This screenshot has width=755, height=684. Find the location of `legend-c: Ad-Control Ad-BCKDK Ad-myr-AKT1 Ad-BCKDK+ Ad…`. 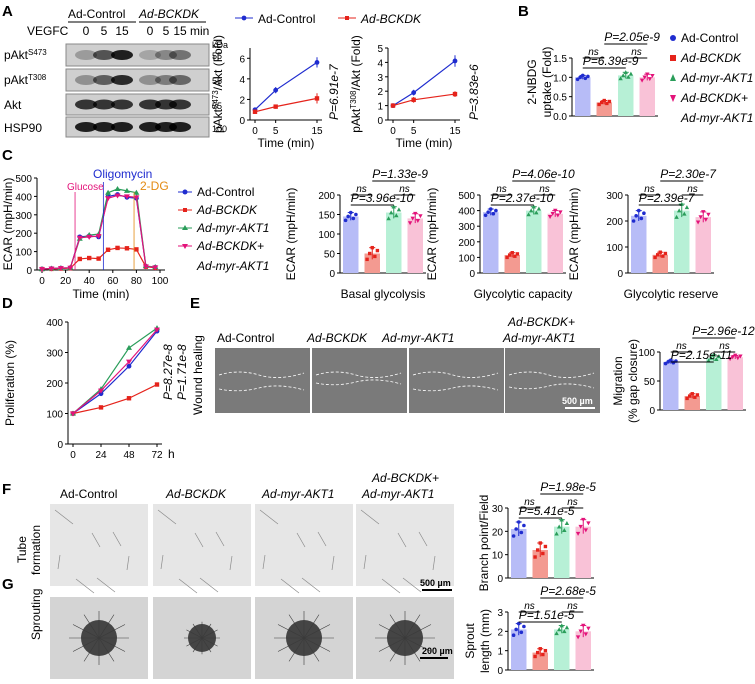

legend-c: Ad-Control Ad-BCKDK Ad-myr-AKT1 Ad-BCKDK+ Ad… is located at coordinates (223, 229).